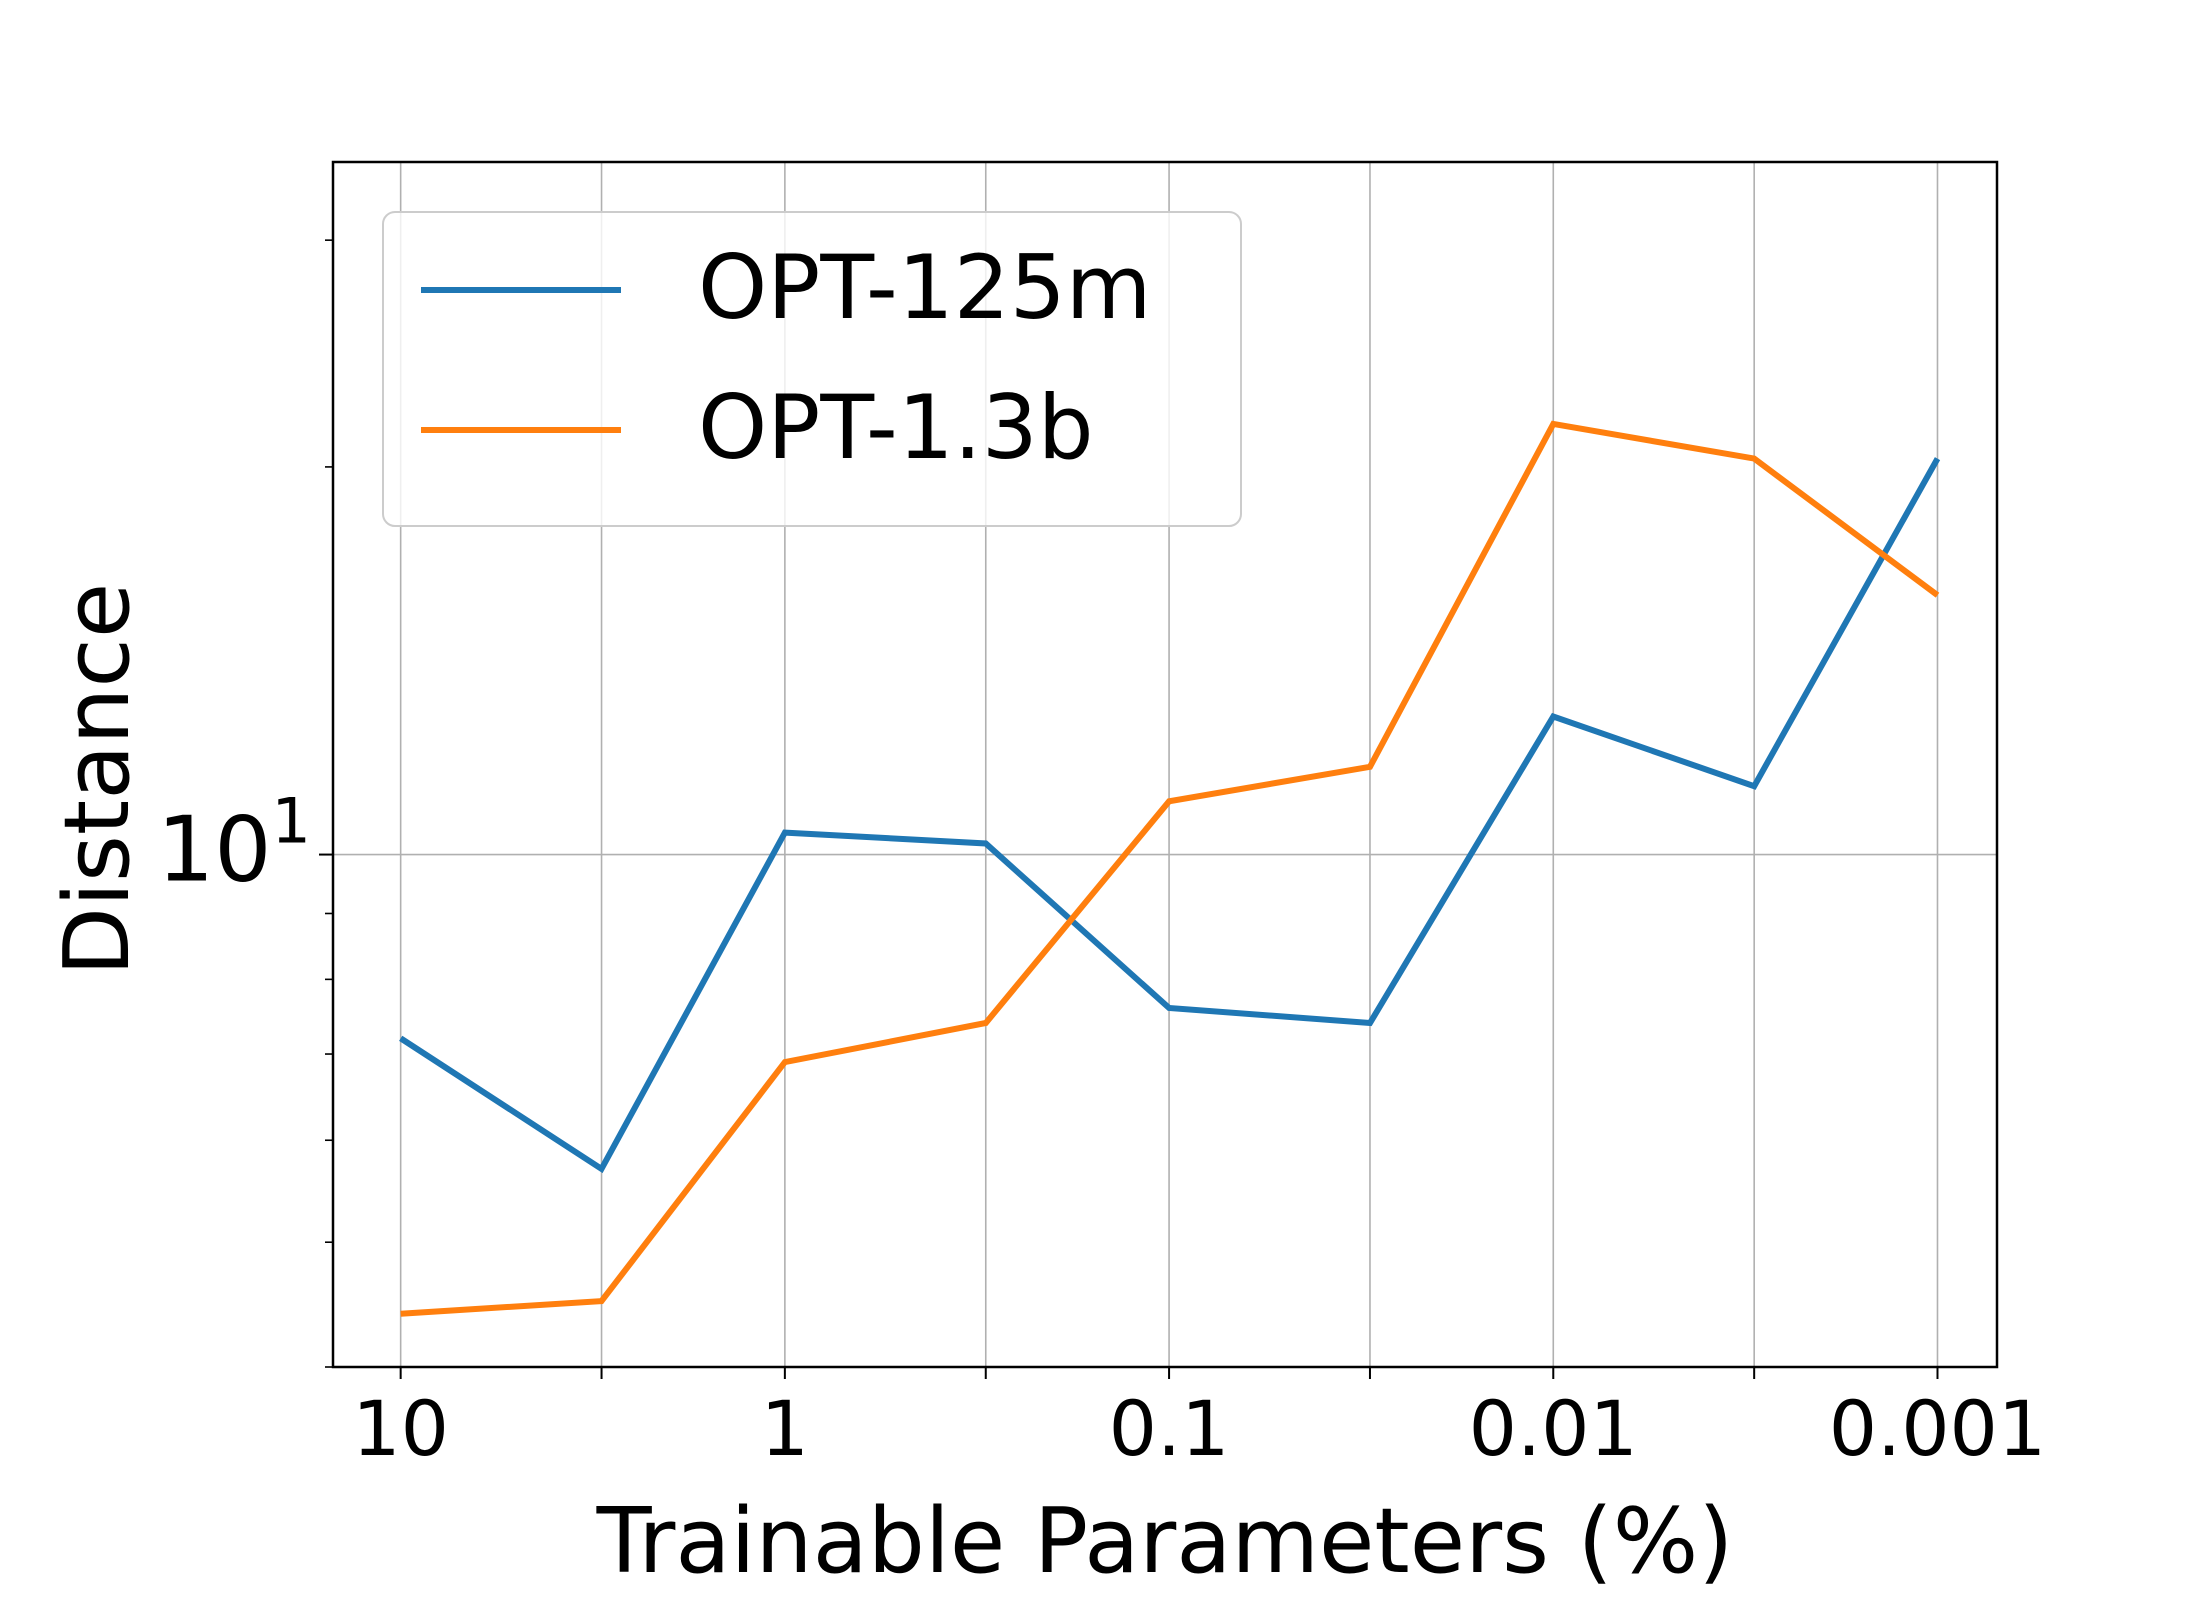 The image size is (2200, 1600). I want to click on x-axis-title: Trainable Parameters (%), so click(1165, 1541).